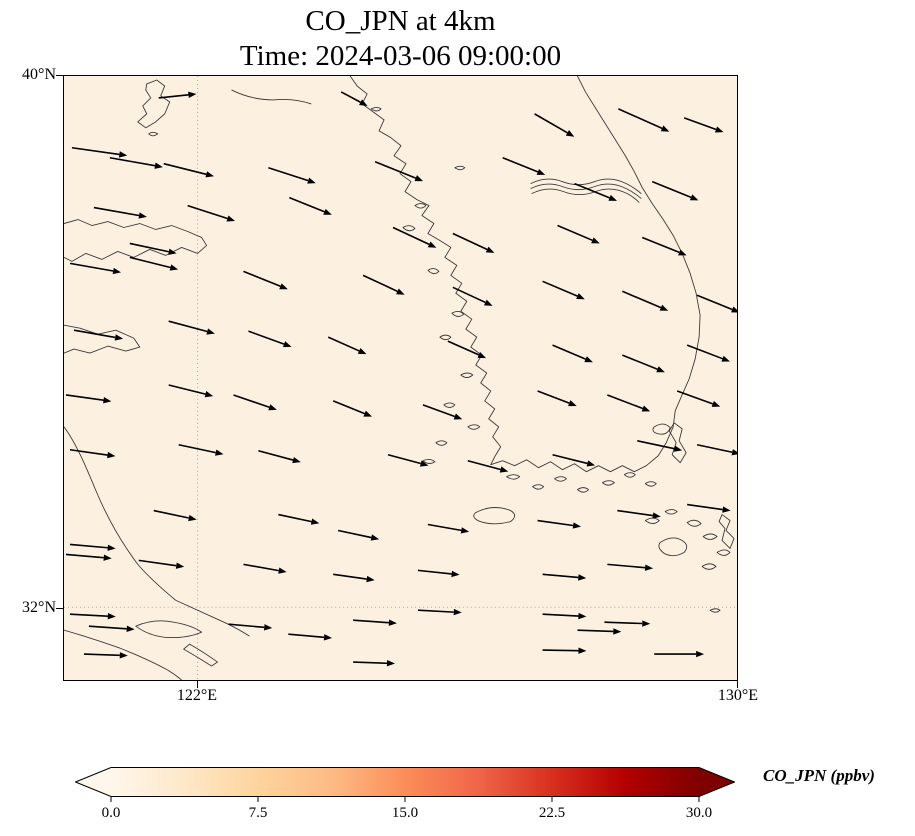 The width and height of the screenshot is (915, 836). I want to click on colorbar-tick-label: 22.5, so click(552, 813).